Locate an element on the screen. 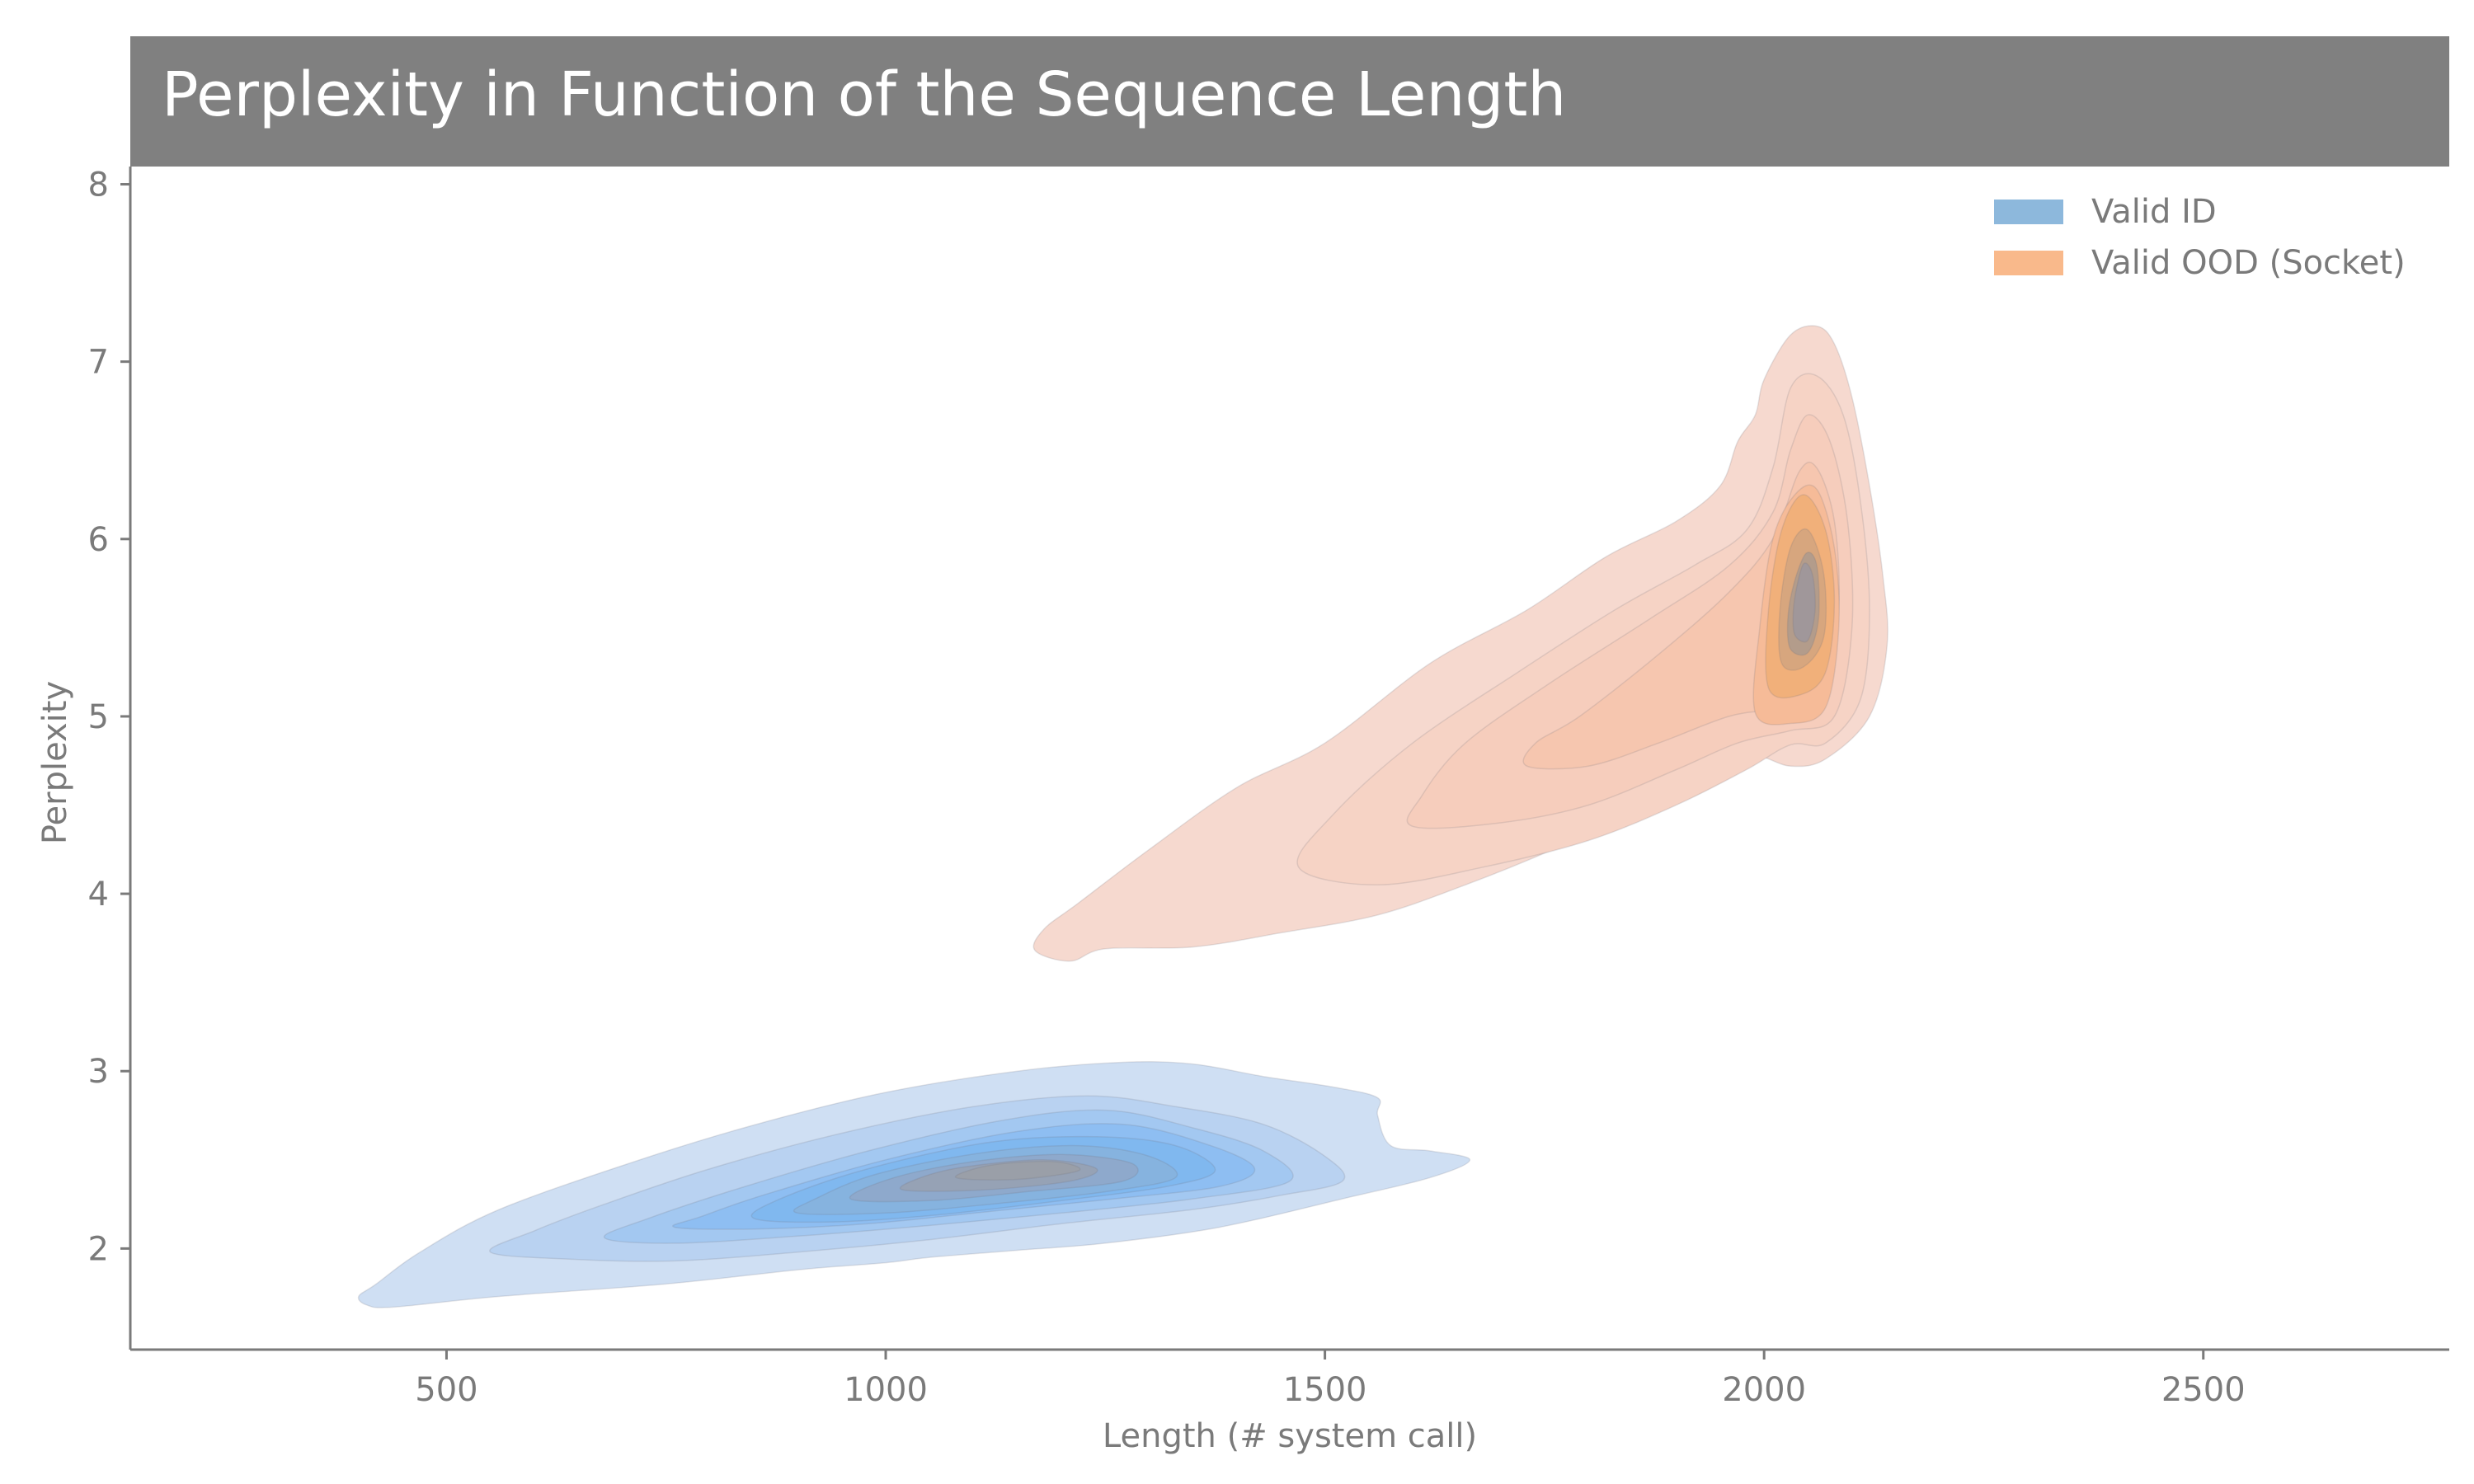  x-tick-label: 500 is located at coordinates (446, 1390).